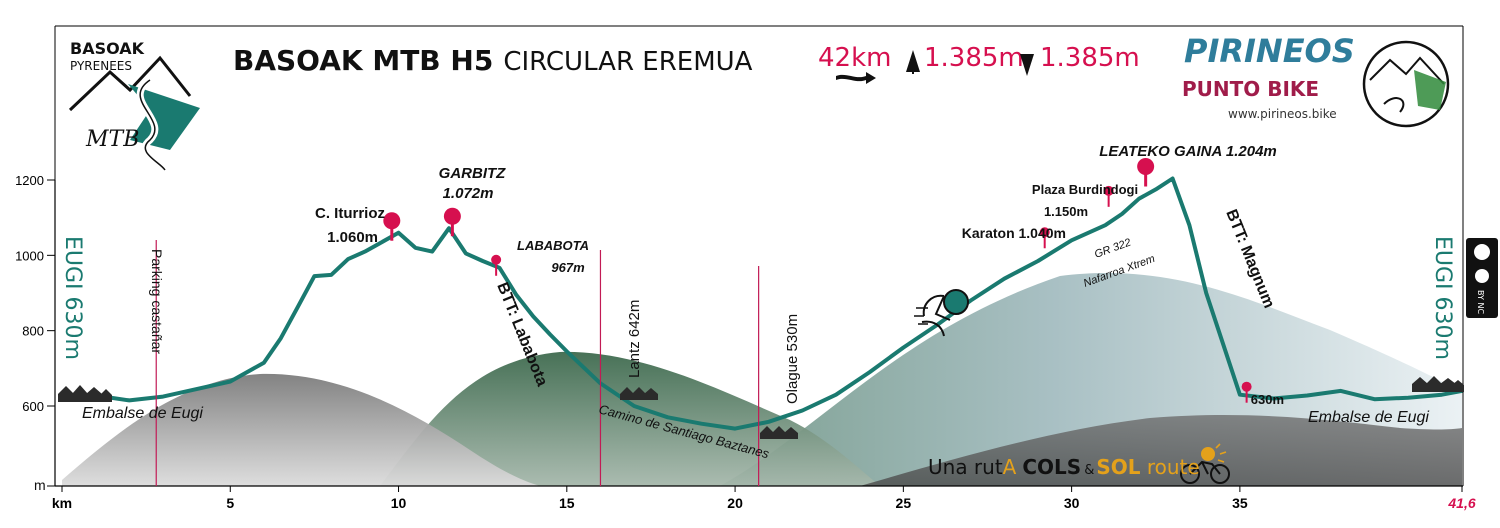  I want to click on x-tick-label: 25, so click(904, 503).